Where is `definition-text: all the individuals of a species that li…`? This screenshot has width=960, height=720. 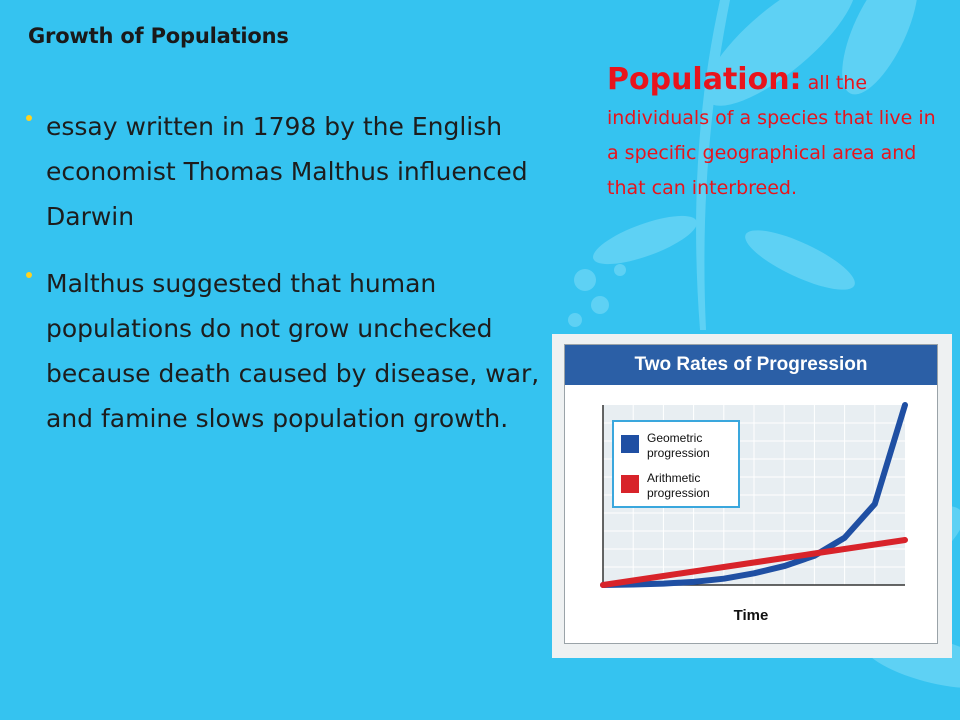 definition-text: all the individuals of a species that li… is located at coordinates (771, 135).